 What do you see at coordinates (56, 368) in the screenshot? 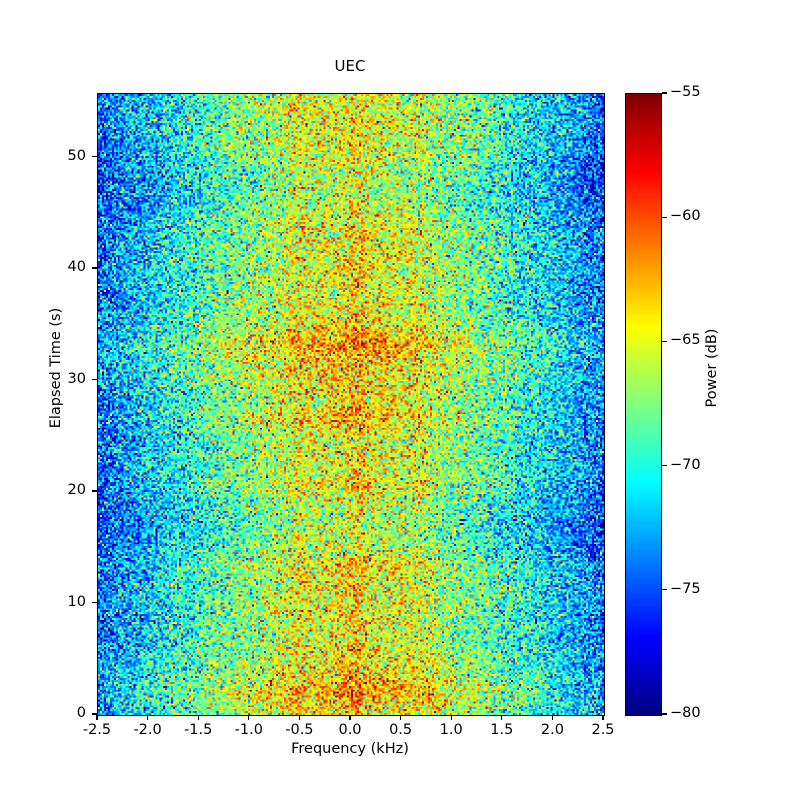
I see `y-axis-label: Elapsed Time (s)` at bounding box center [56, 368].